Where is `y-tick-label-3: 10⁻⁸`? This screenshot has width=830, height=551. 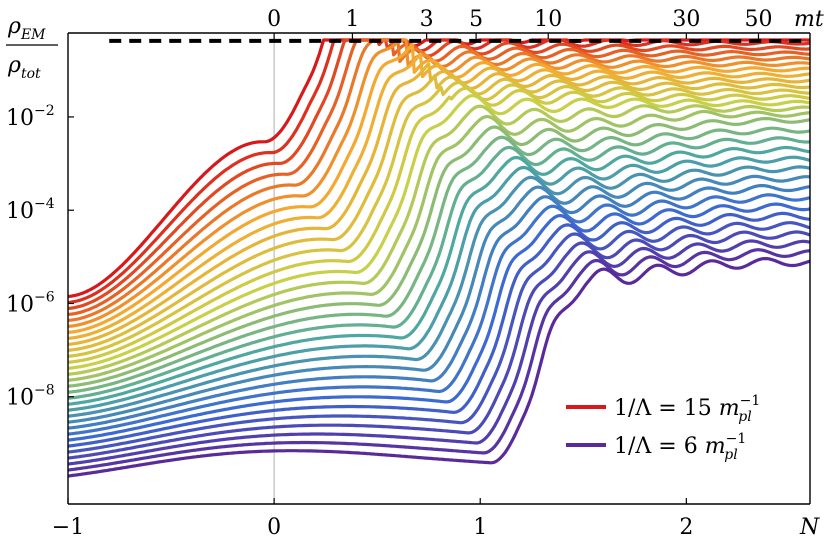
y-tick-label-3: 10⁻⁸ is located at coordinates (30, 397).